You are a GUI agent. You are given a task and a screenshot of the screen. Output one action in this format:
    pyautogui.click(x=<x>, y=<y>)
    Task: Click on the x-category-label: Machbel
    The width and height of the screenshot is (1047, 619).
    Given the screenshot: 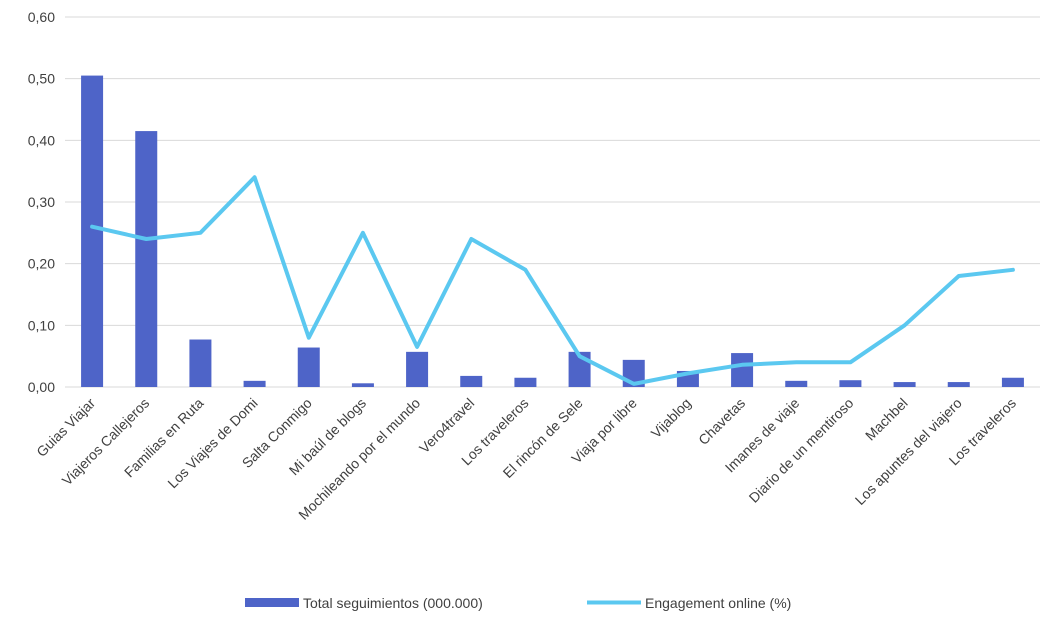 What is the action you would take?
    pyautogui.click(x=886, y=419)
    